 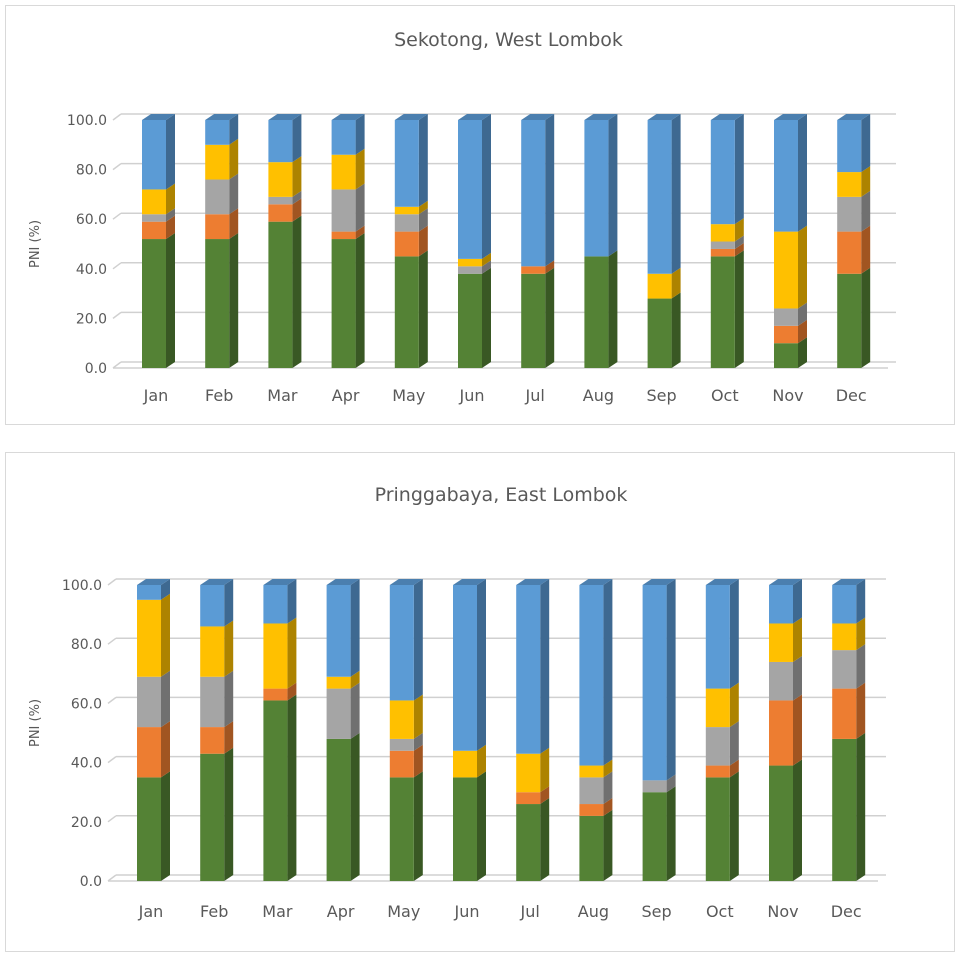 I want to click on chart-title: Sekotong, West Lombok, so click(x=508, y=40).